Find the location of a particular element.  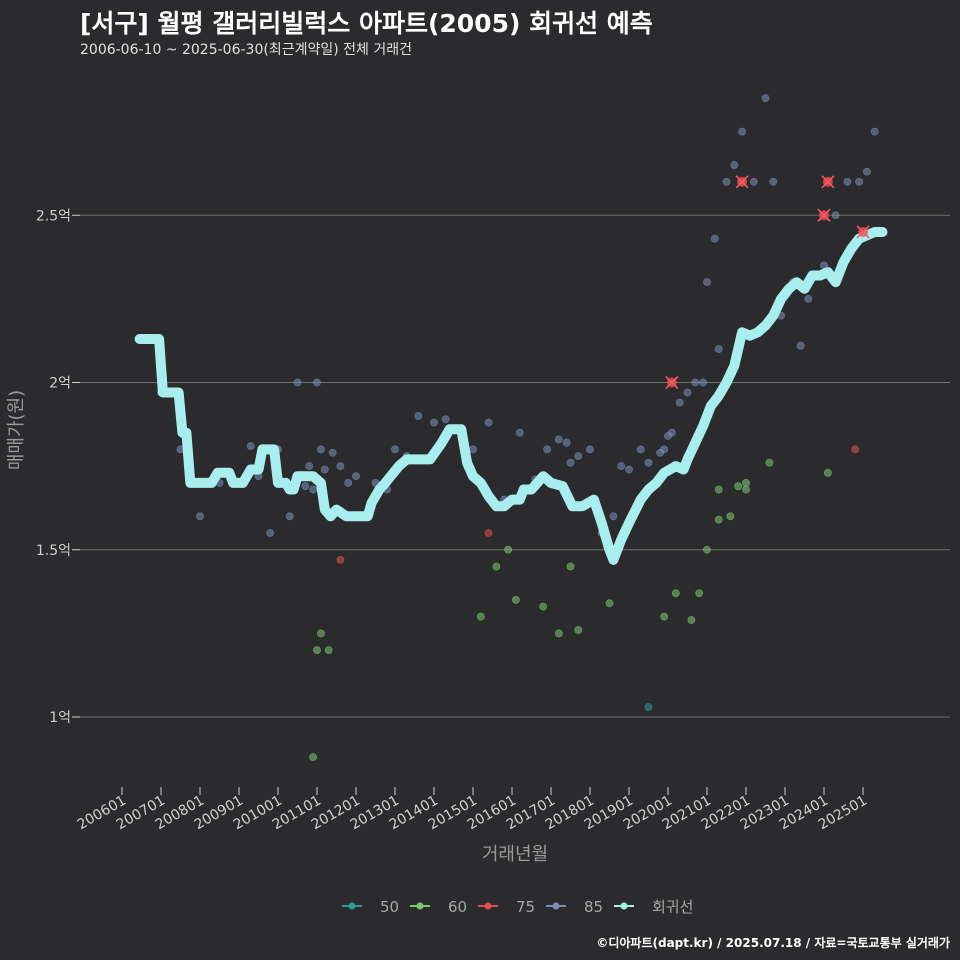

y-axis-title: 매매가(원) is located at coordinates (16, 430).